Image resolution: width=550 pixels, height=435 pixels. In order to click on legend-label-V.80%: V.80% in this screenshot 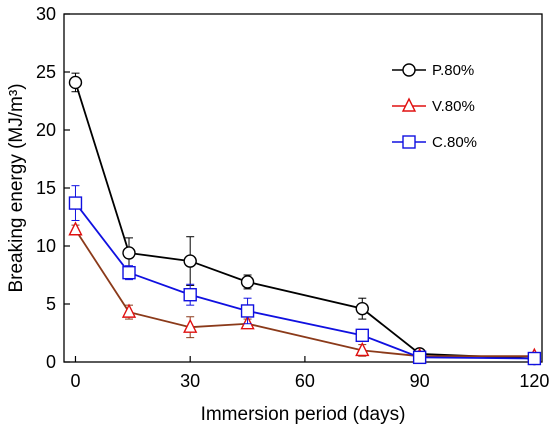, I will do `click(453, 106)`.